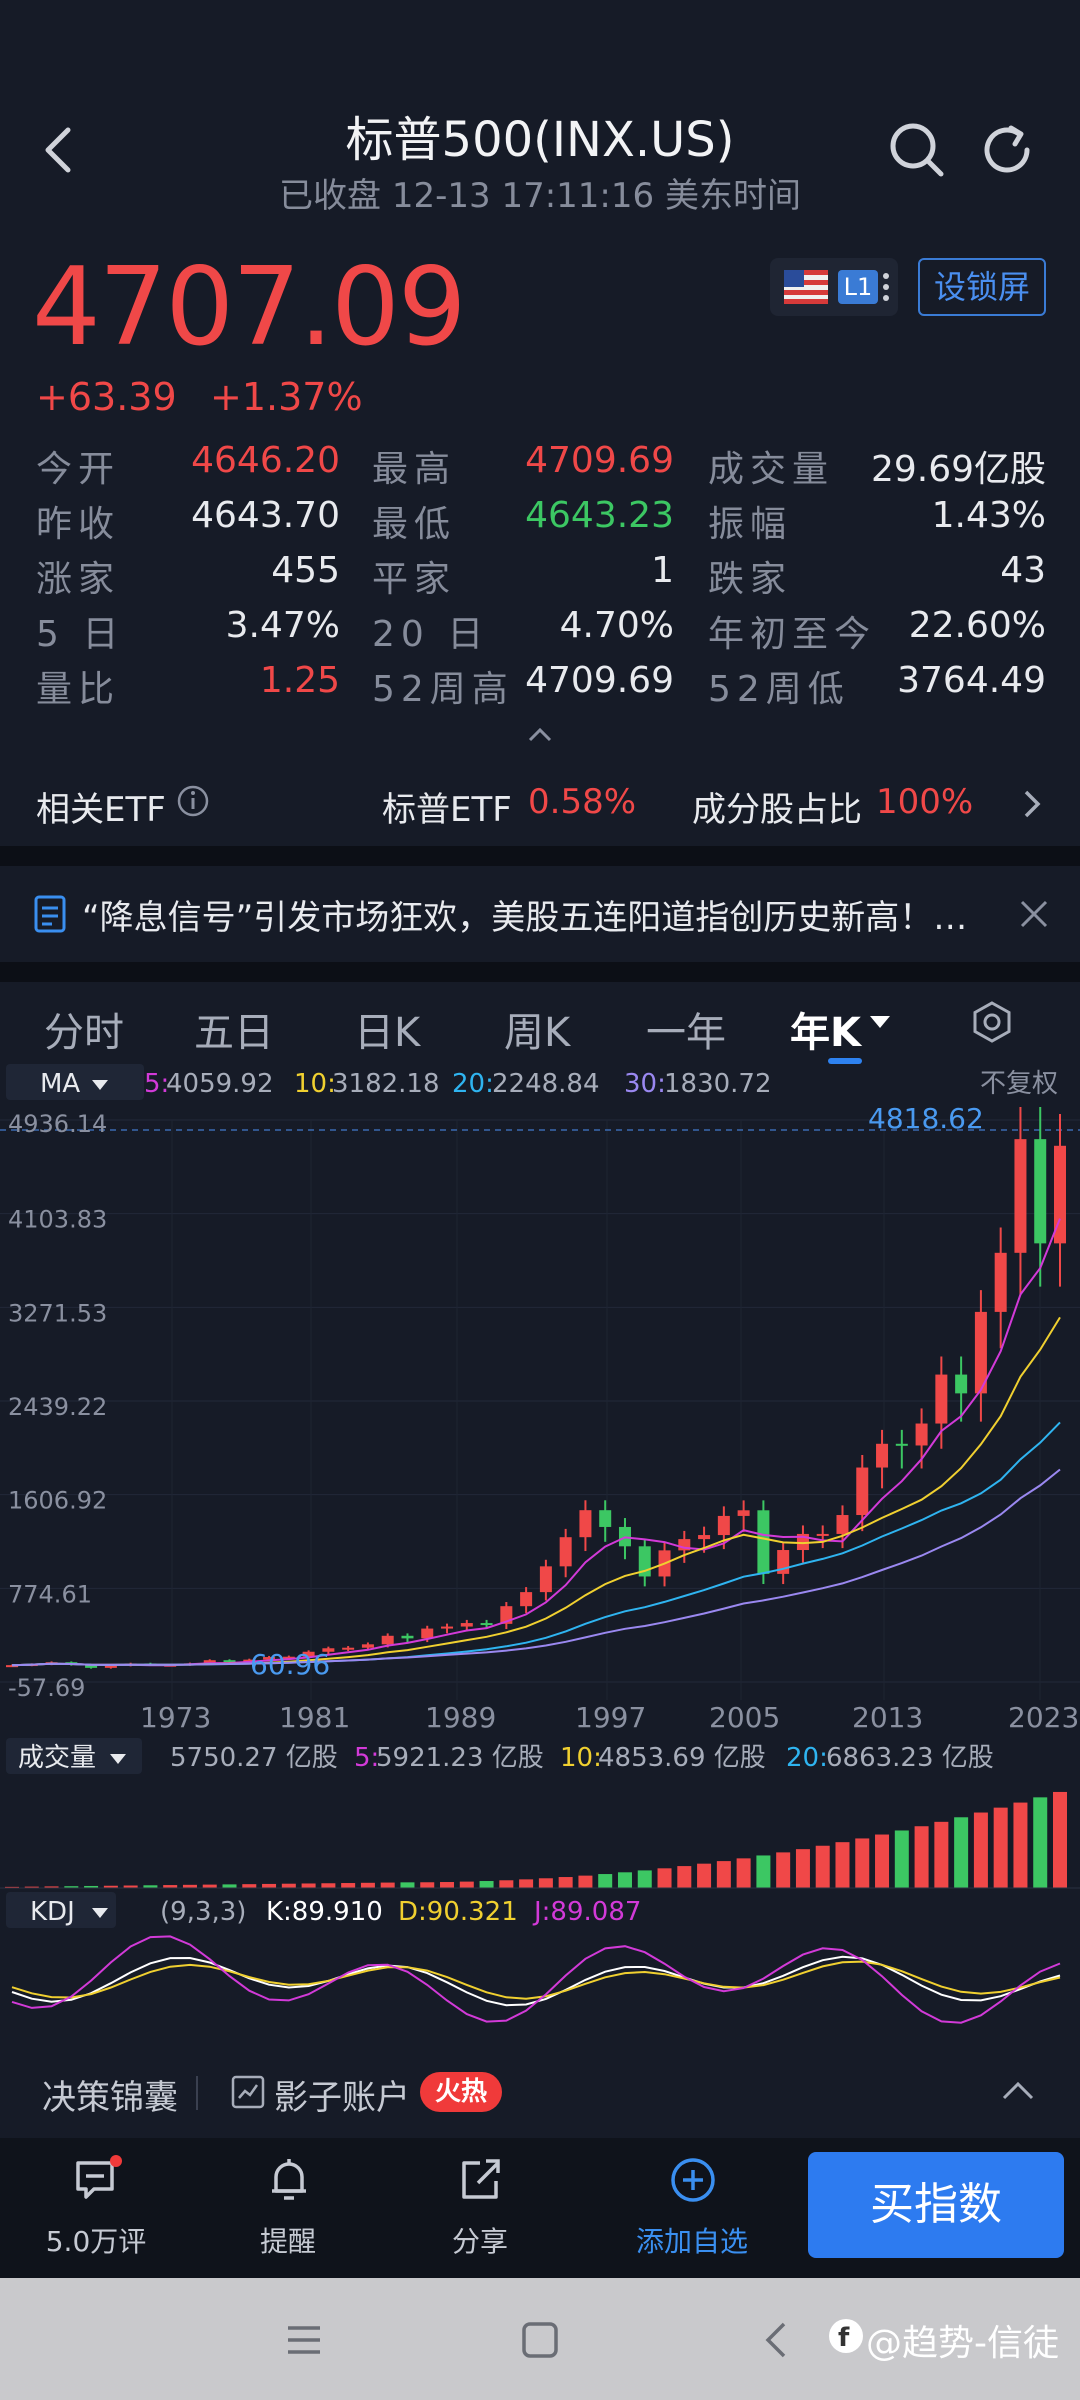  I want to click on home-icon, so click(540, 2340).